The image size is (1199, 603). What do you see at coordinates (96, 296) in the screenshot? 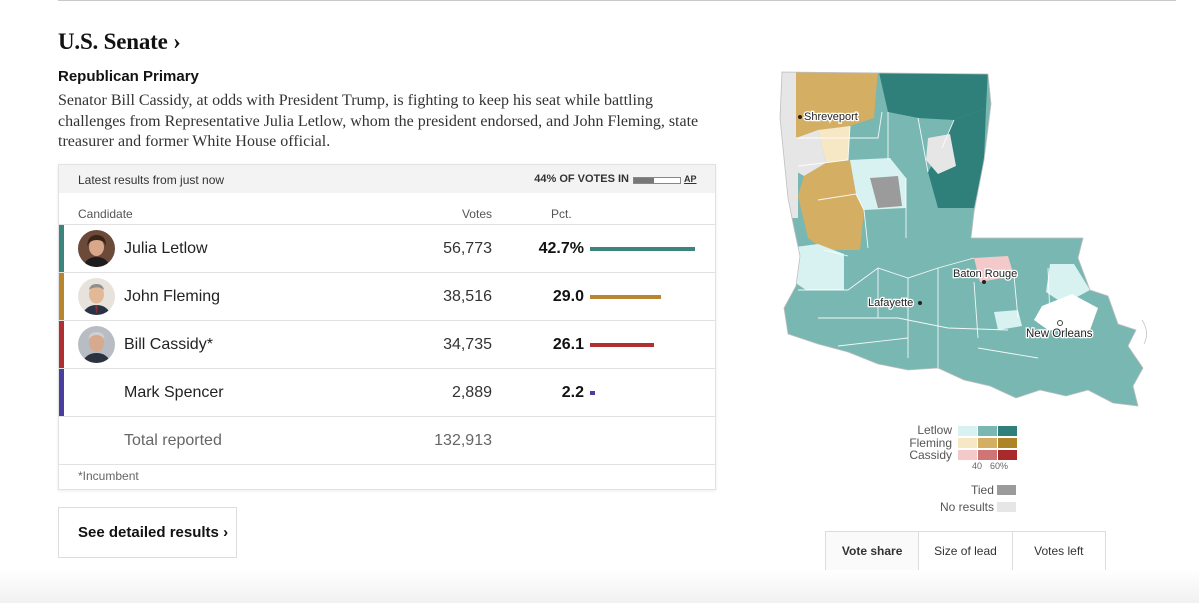
I see `avatar-john-fleming` at bounding box center [96, 296].